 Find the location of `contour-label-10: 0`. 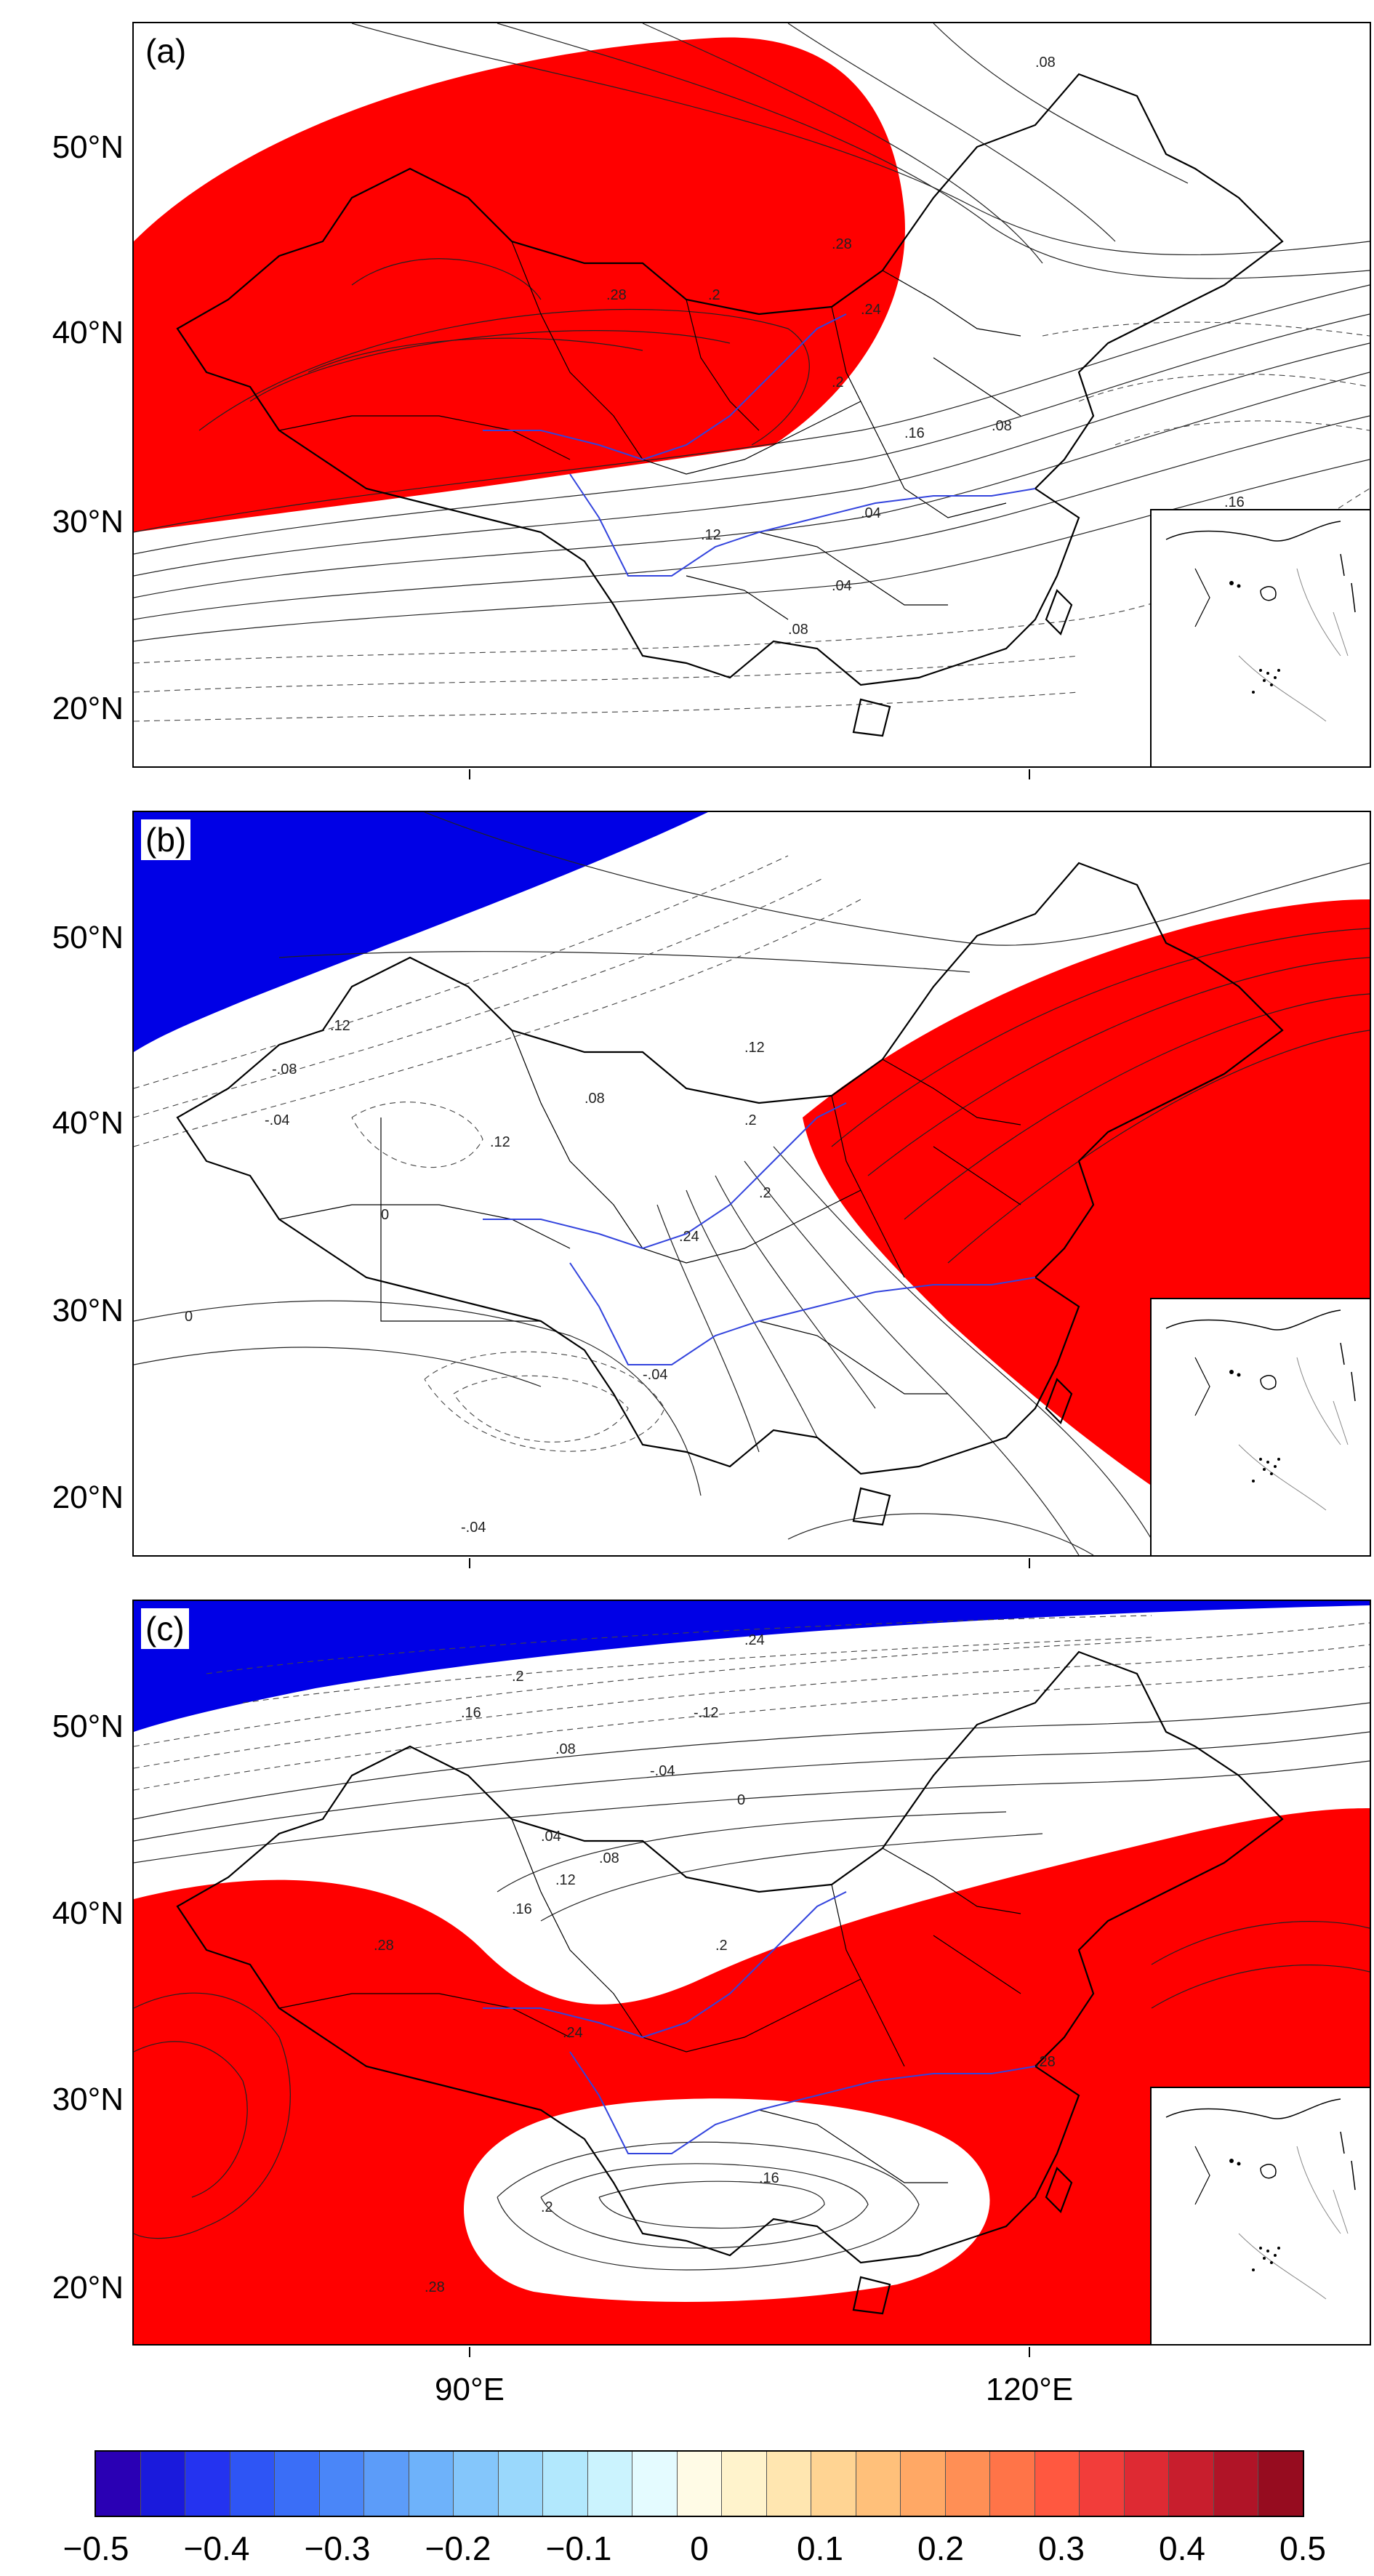

contour-label-10: 0 is located at coordinates (189, 1317).